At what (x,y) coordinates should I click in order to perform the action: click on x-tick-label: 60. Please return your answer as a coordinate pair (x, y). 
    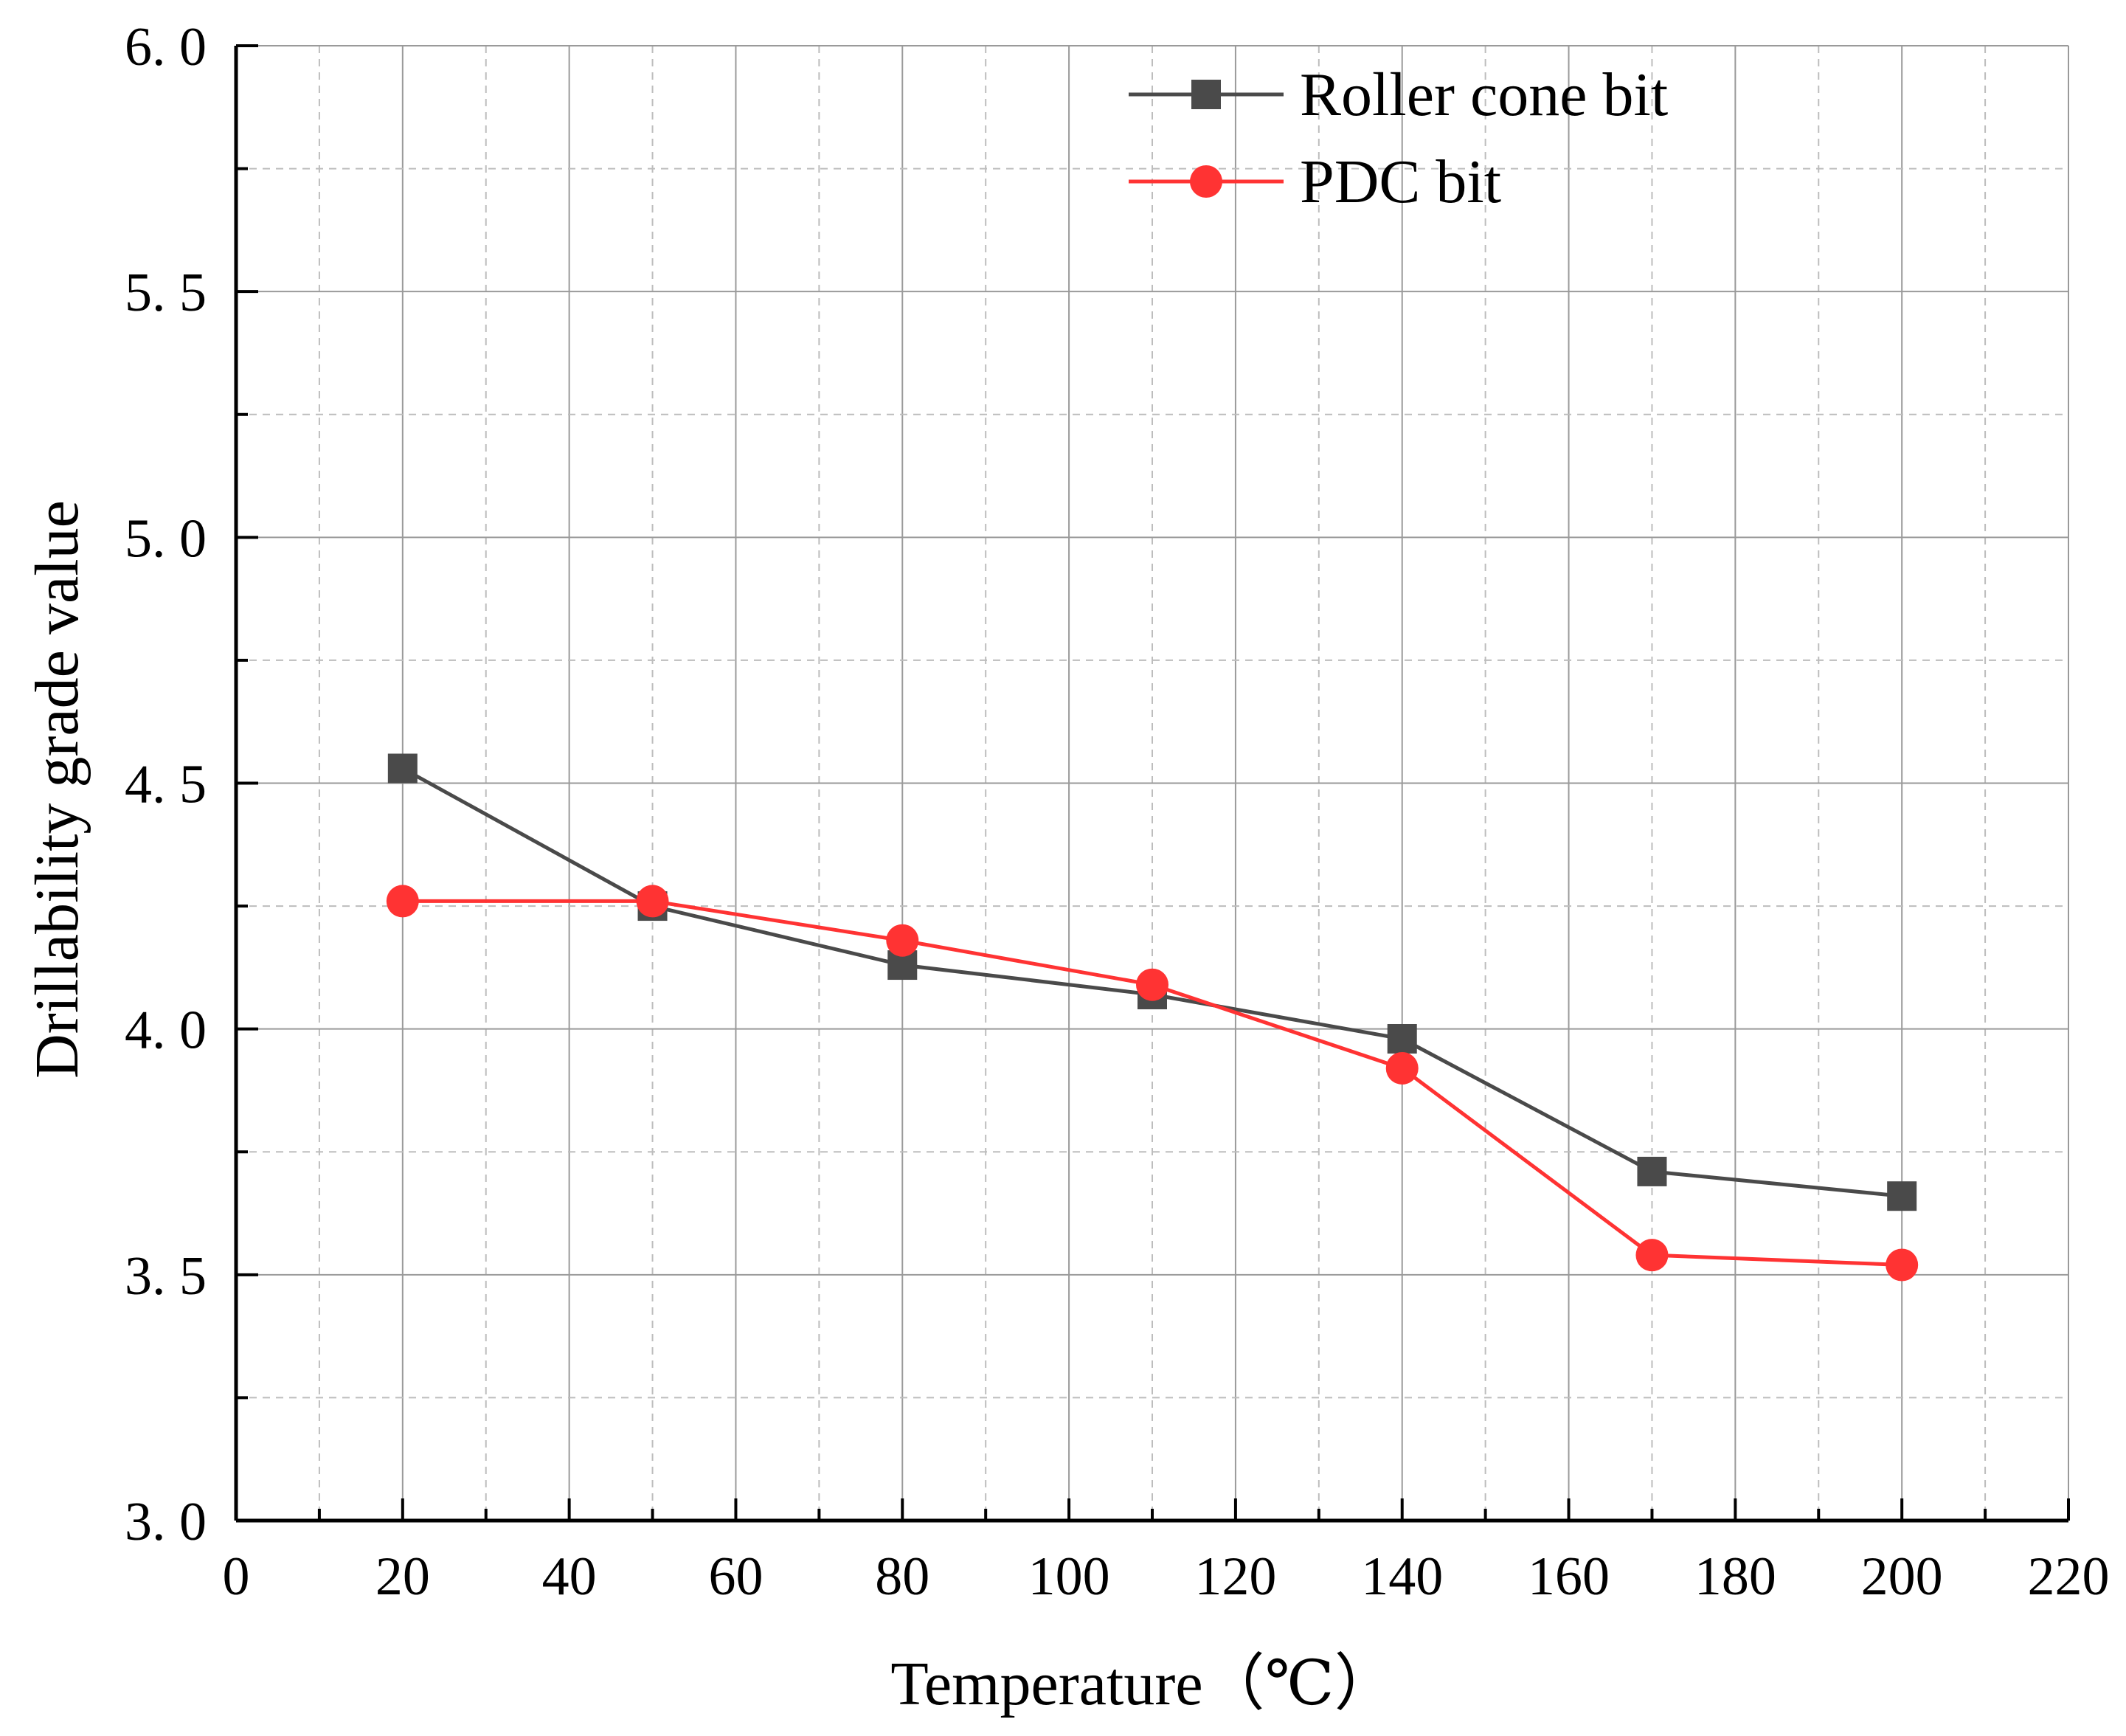
    Looking at the image, I should click on (735, 1576).